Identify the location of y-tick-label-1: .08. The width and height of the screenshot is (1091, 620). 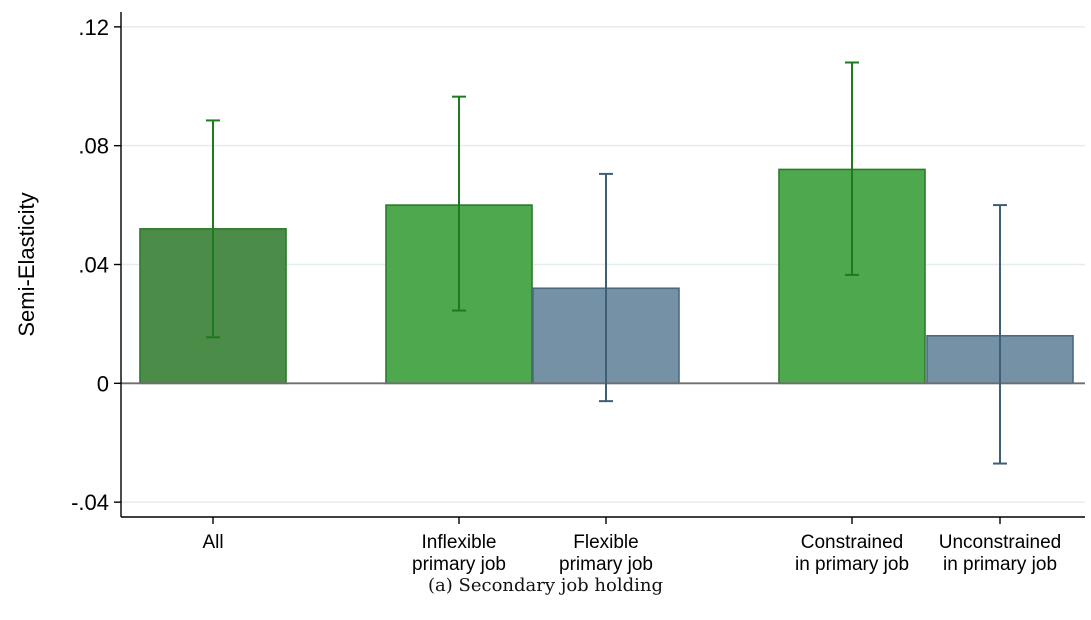
(93, 146).